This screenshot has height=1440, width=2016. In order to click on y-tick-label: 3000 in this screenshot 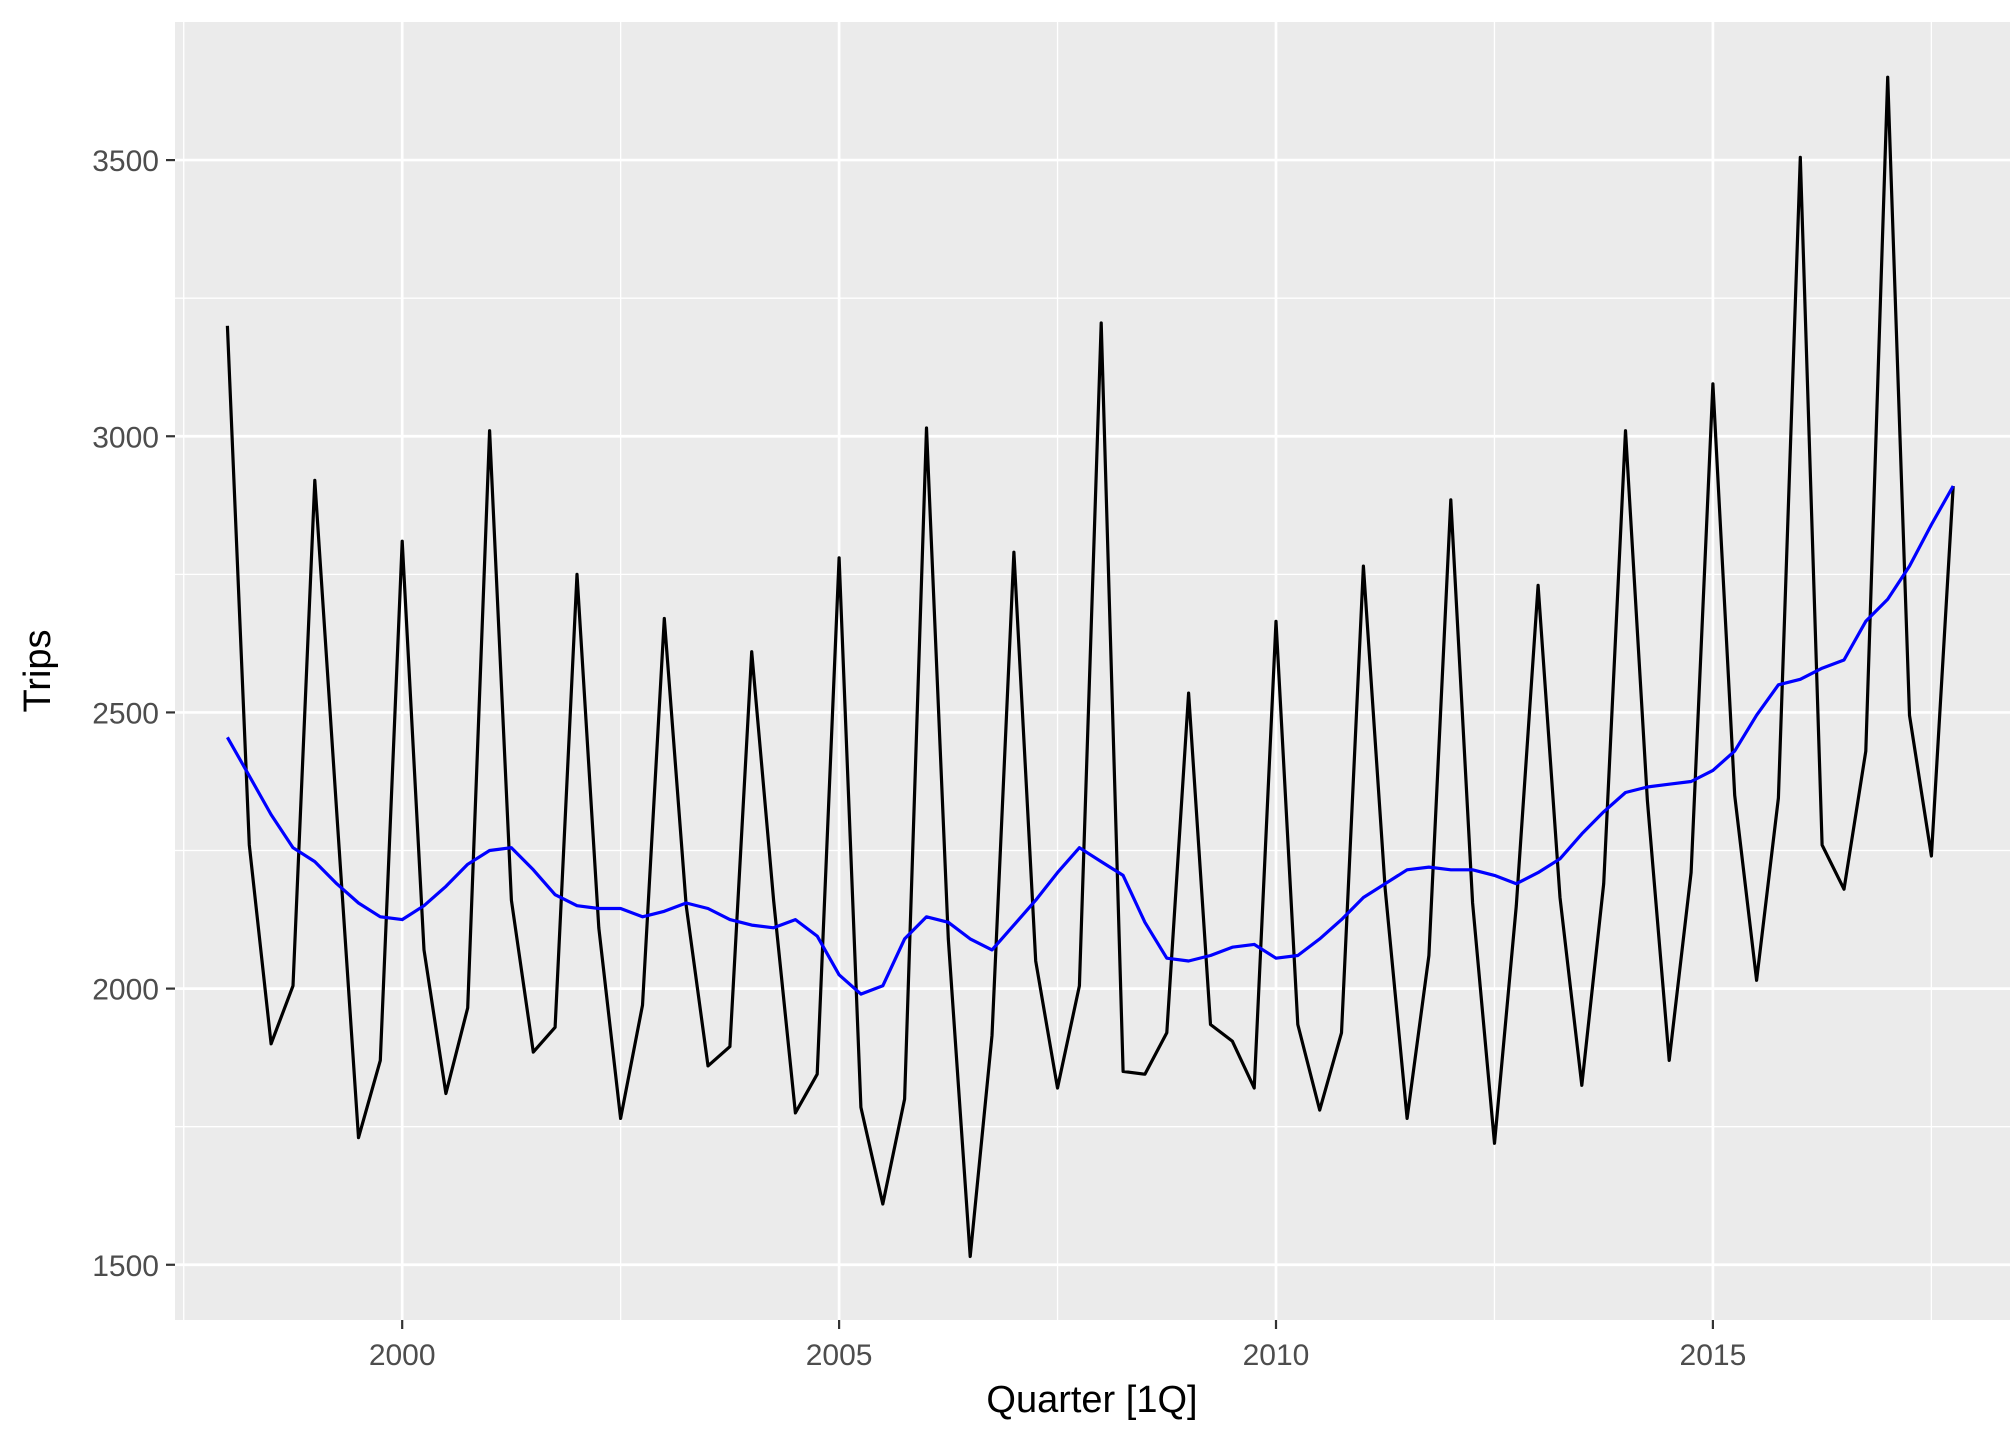, I will do `click(125, 437)`.